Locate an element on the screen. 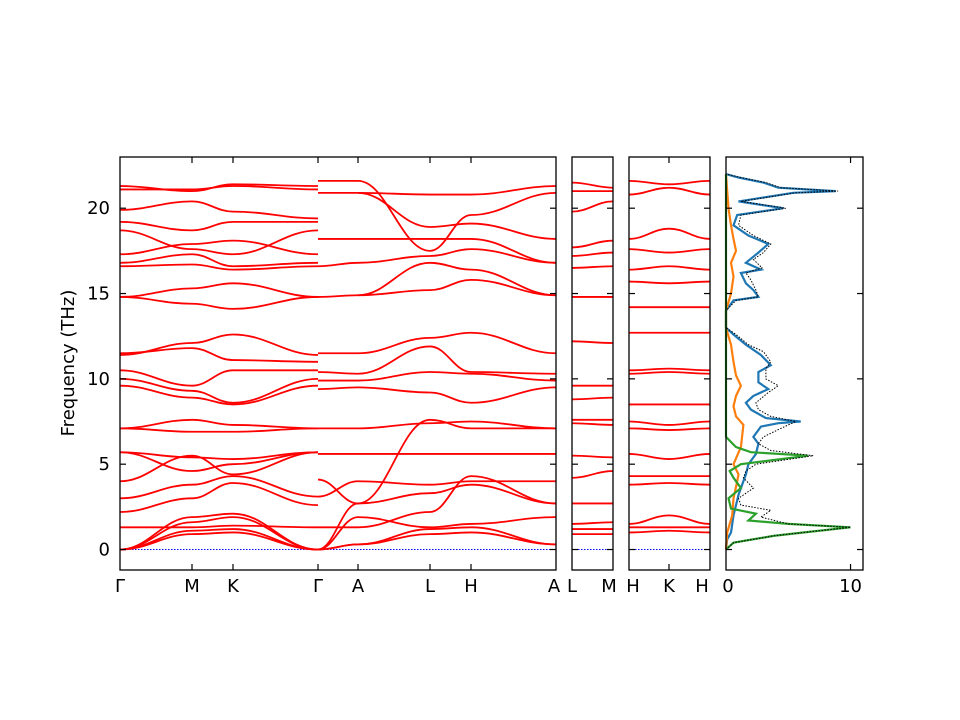 This screenshot has width=960, height=720. segment-Γ-M is located at coordinates (156, 368).